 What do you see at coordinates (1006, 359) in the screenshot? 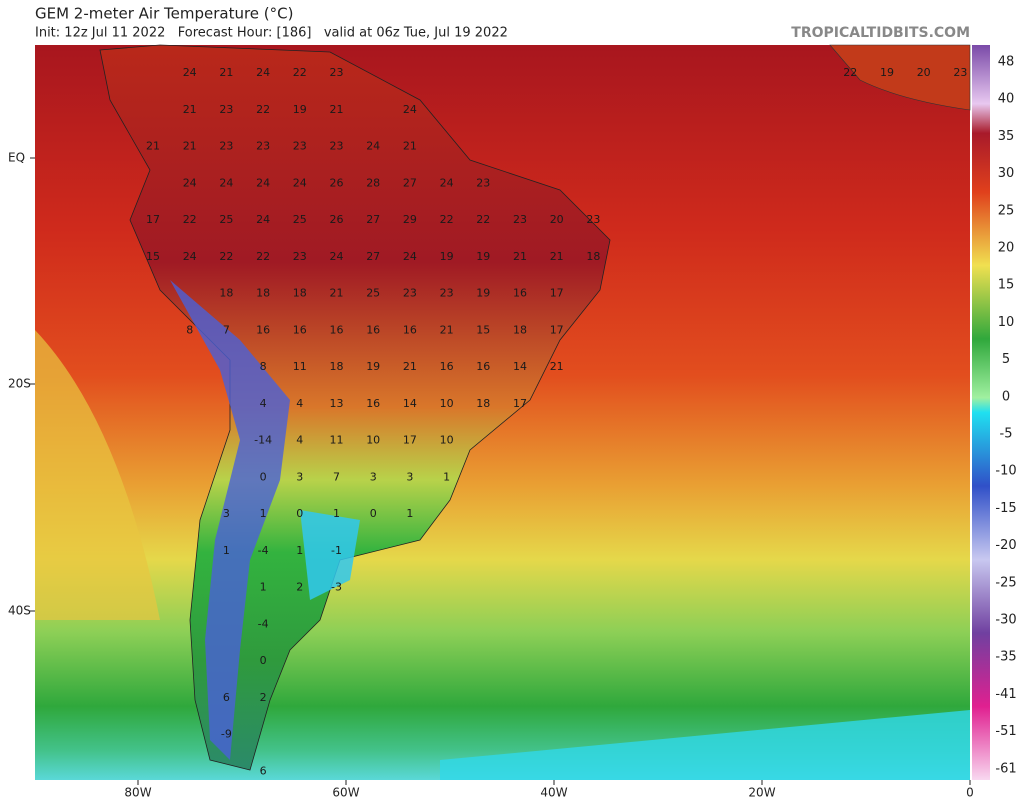
I see `colorbar-label: 5` at bounding box center [1006, 359].